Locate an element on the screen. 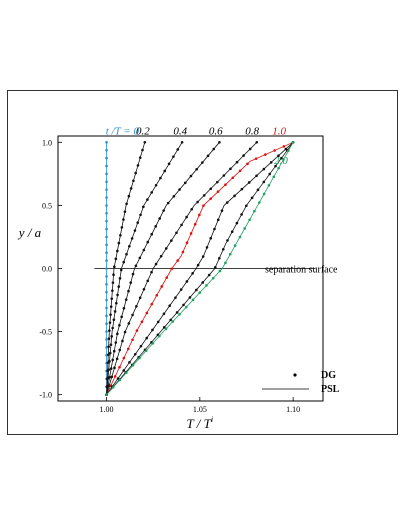 This screenshot has width=405, height=524. time-label: 0.6 is located at coordinates (216, 132).